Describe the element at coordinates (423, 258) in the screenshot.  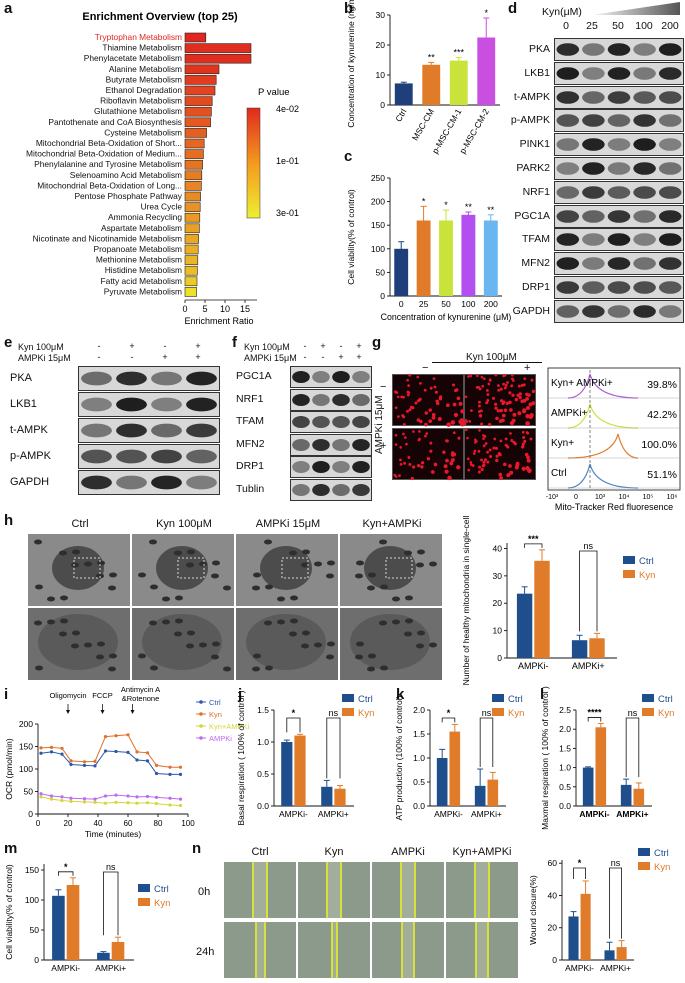
I see `c-bar` at that location.